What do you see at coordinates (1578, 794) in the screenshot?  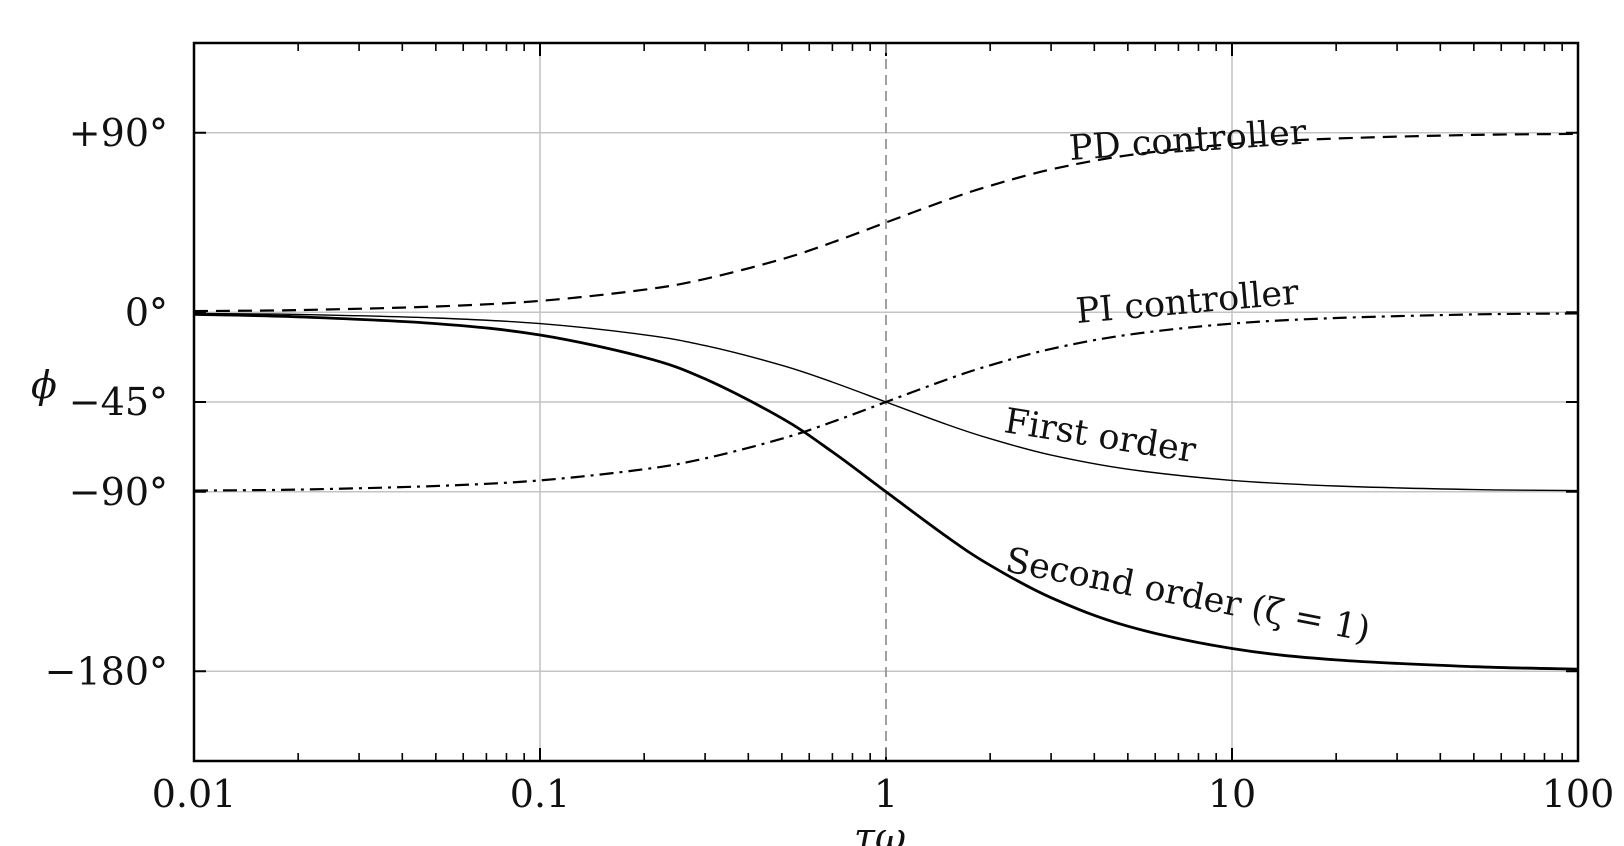 I see `x-tick-label: 100` at bounding box center [1578, 794].